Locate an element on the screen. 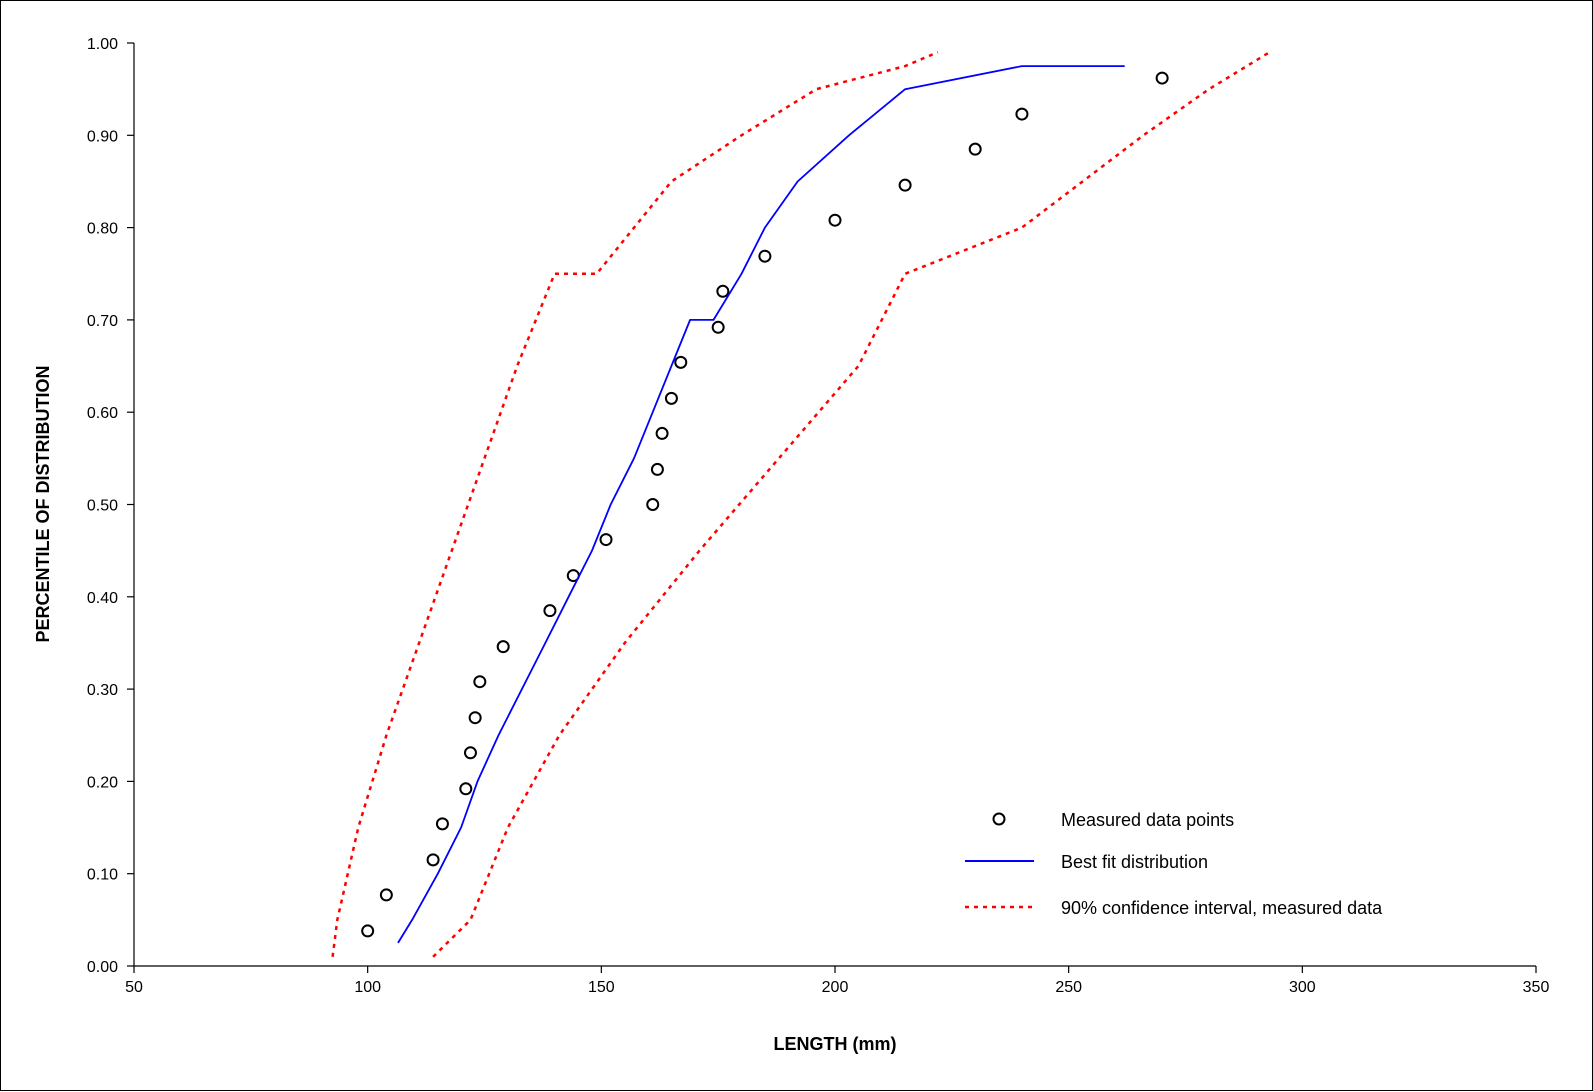 This screenshot has width=1593, height=1092. legend-label-measured: Measured data points is located at coordinates (1147, 820).